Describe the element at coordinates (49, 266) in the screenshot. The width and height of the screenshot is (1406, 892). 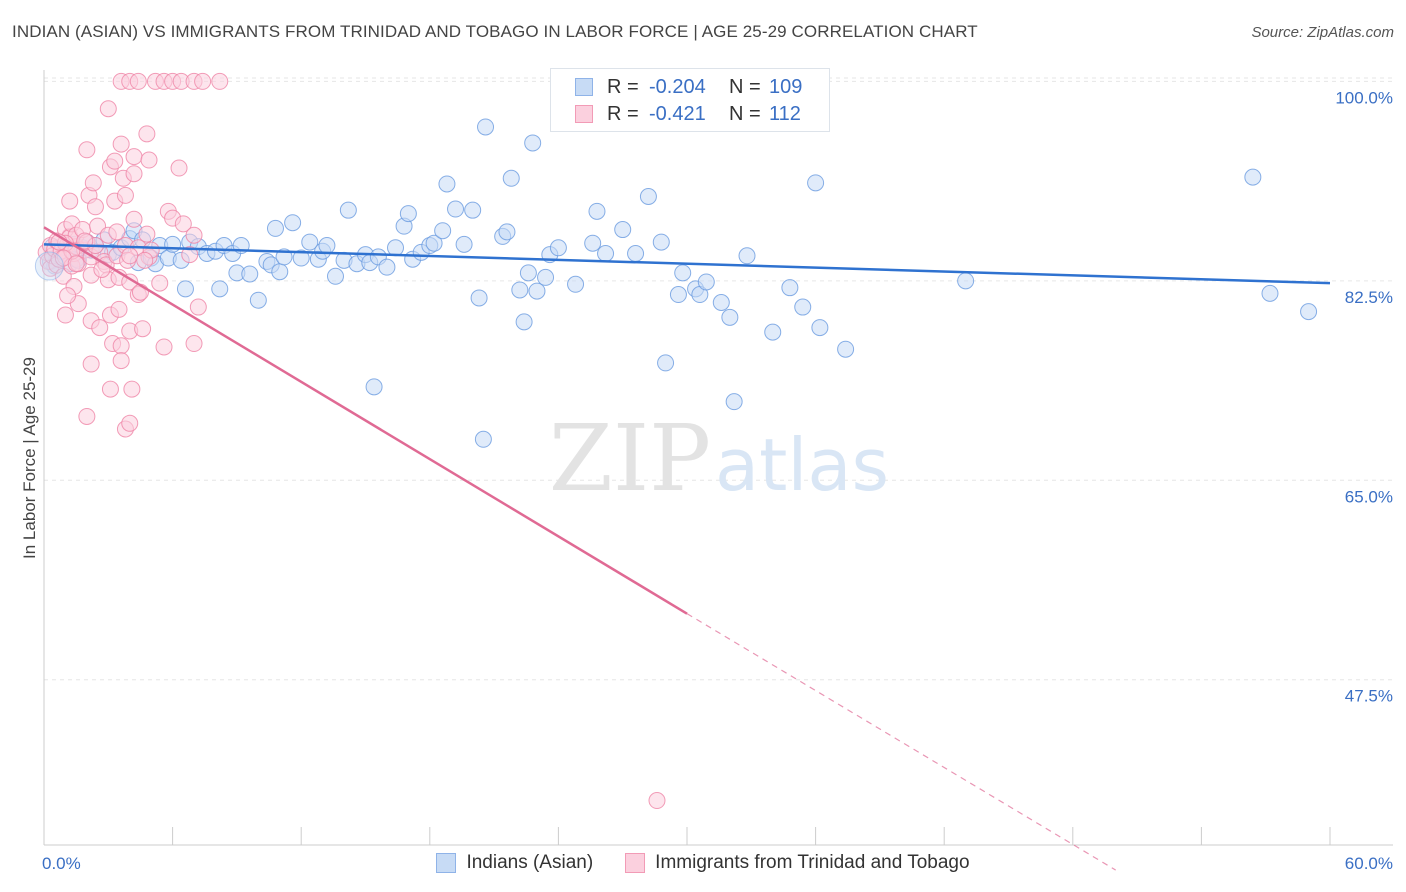
I see `point-cluster-indians` at that location.